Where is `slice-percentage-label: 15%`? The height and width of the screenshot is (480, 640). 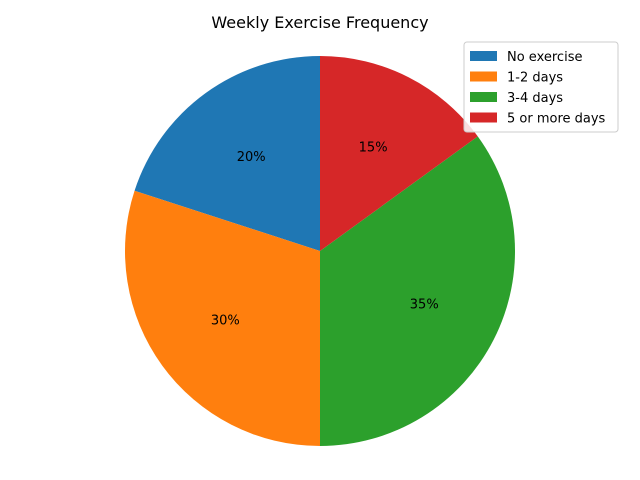 slice-percentage-label: 15% is located at coordinates (373, 147).